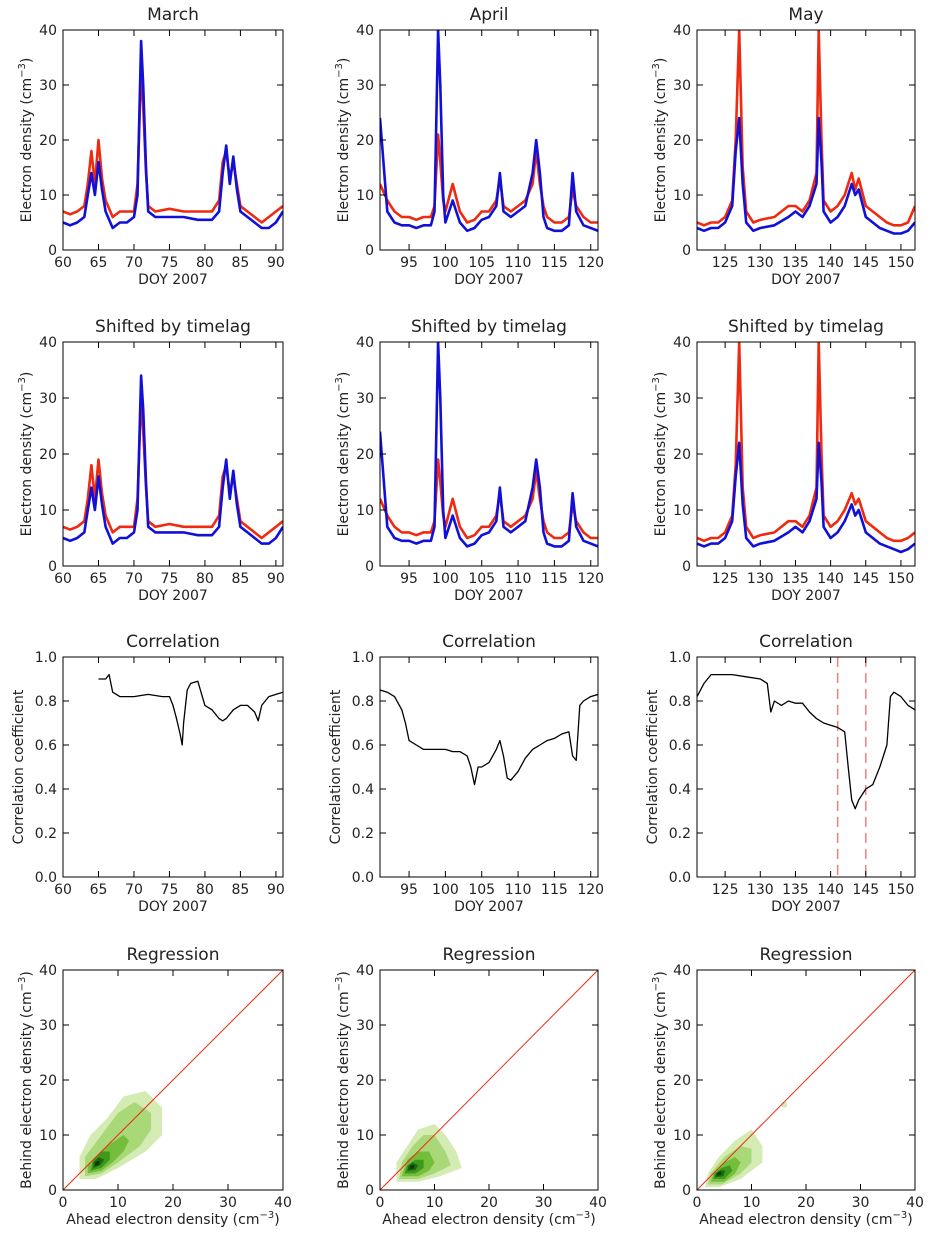 This screenshot has width=930, height=1246. Describe the element at coordinates (680, 702) in the screenshot. I see `y-tick-label: 0.8` at that location.